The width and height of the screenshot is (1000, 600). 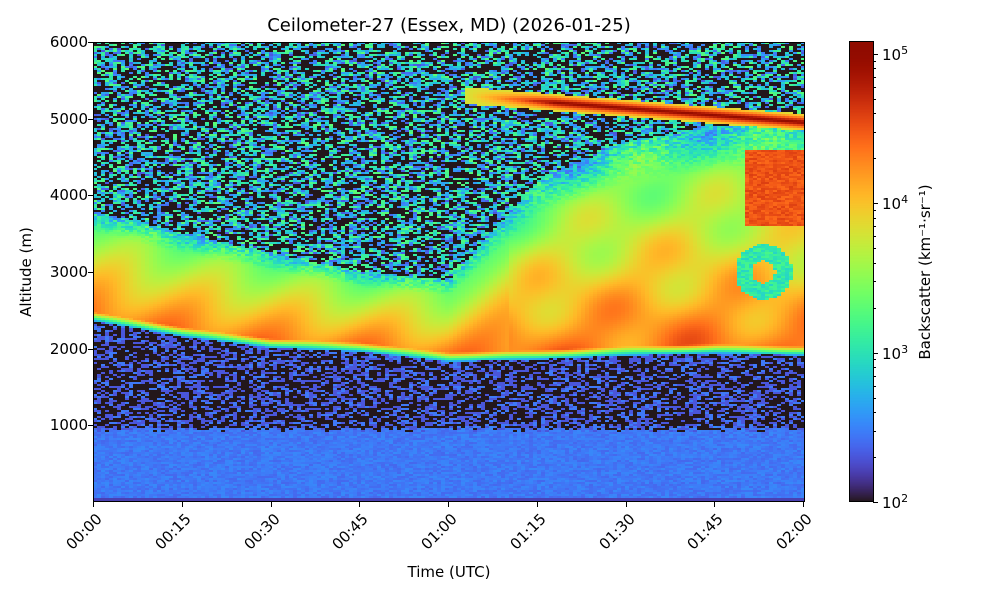 I want to click on x-tick-label: 01:00, so click(x=439, y=532).